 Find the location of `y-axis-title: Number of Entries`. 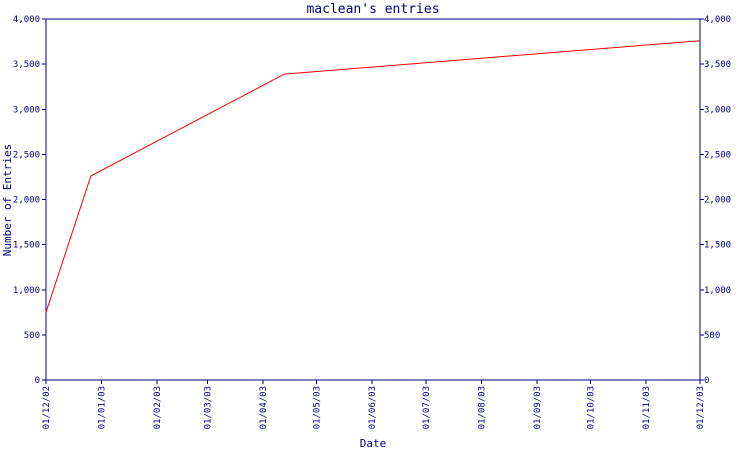

y-axis-title: Number of Entries is located at coordinates (7, 200).